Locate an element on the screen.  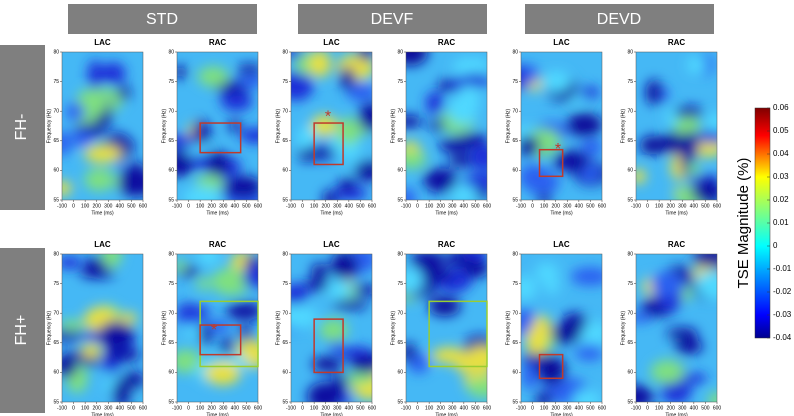
roi-box is located at coordinates (220, 340).